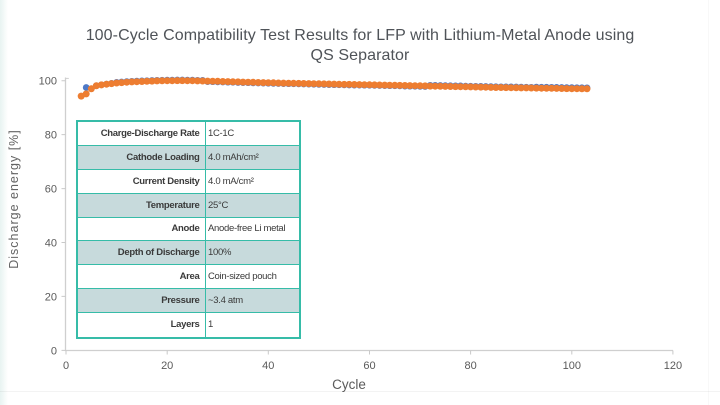 This screenshot has width=720, height=405. I want to click on svg-text: Cycle, so click(349, 384).